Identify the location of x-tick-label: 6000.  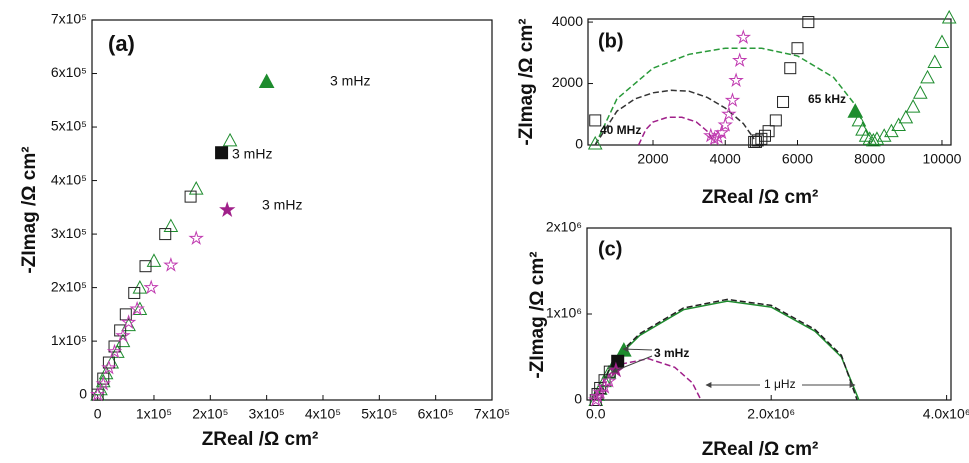
(797, 159).